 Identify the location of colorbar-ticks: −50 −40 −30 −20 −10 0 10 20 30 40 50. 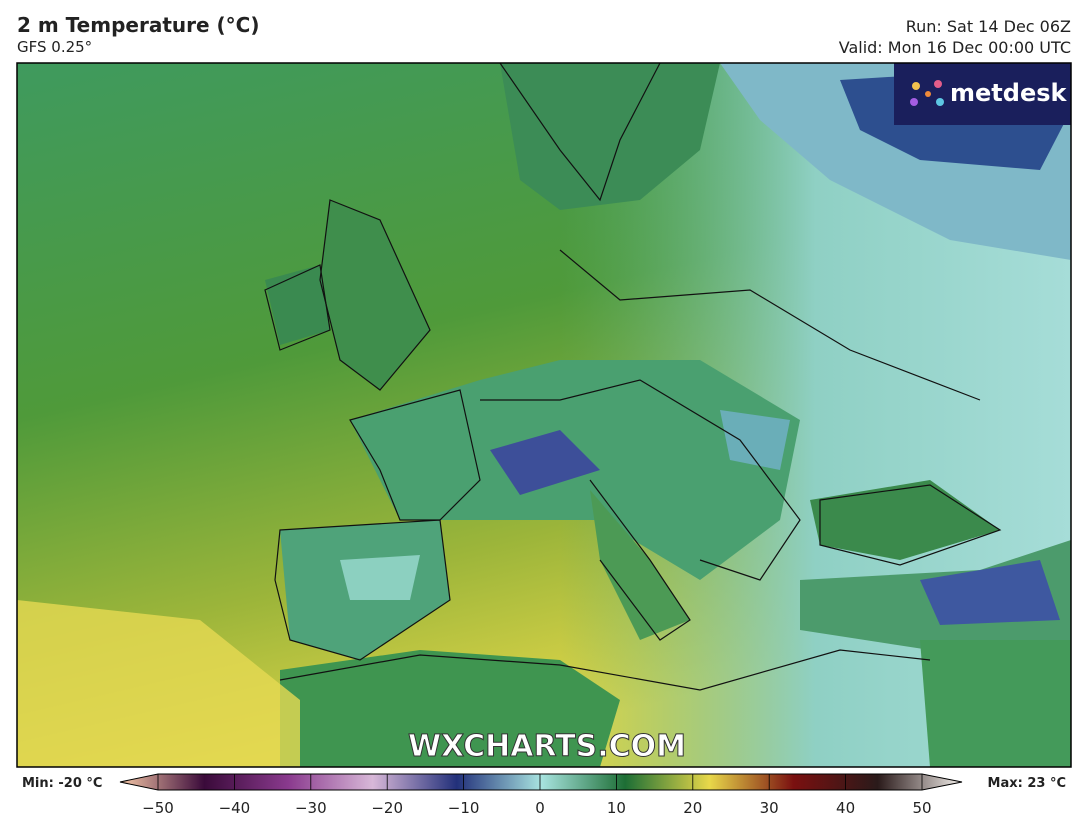
(537, 795).